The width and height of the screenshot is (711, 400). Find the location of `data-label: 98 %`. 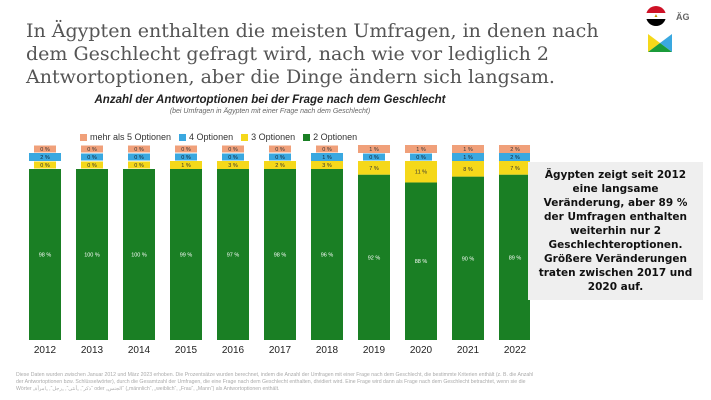

data-label: 98 % is located at coordinates (45, 256).